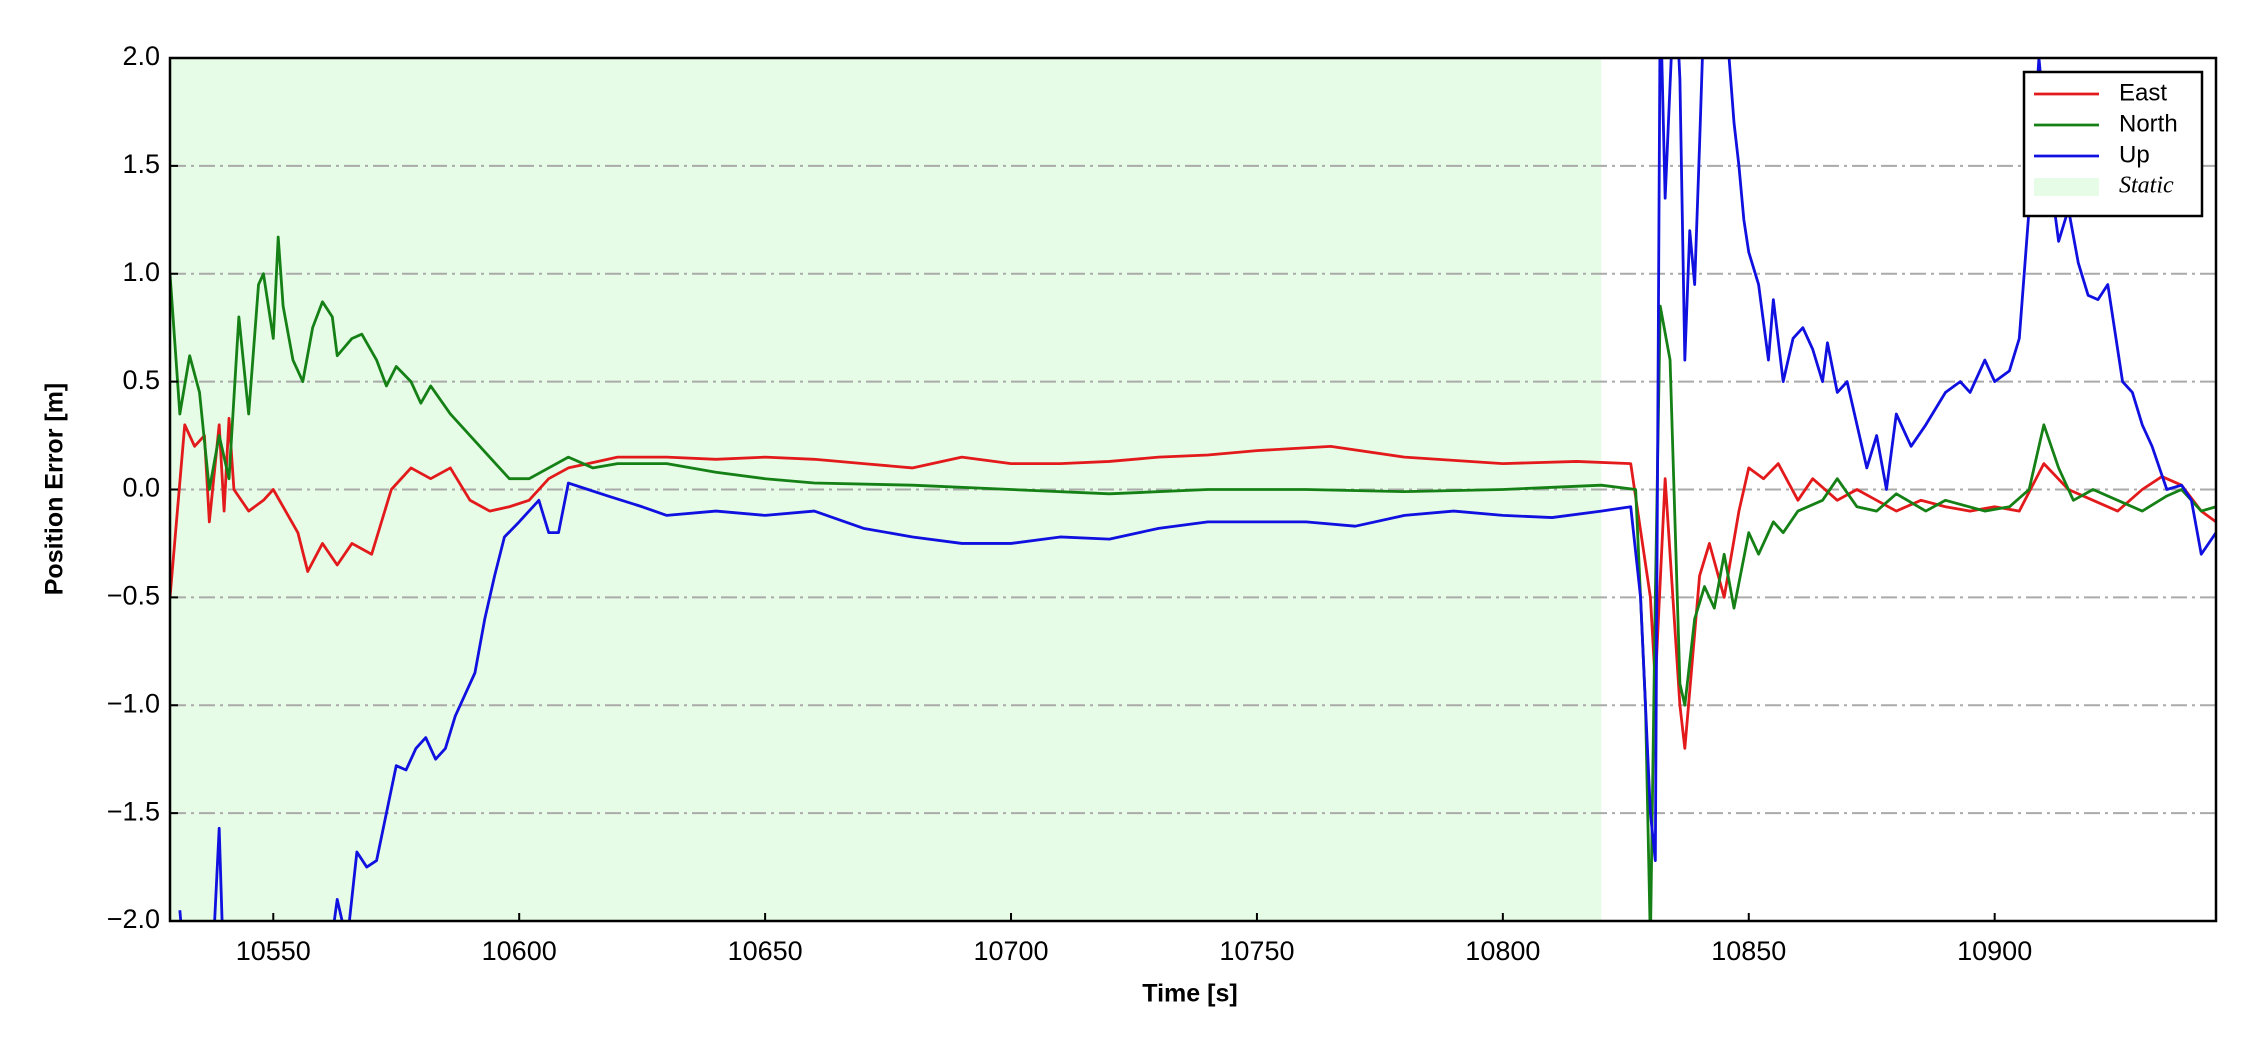  Describe the element at coordinates (2113, 144) in the screenshot. I see `legend: East North Up Static` at that location.